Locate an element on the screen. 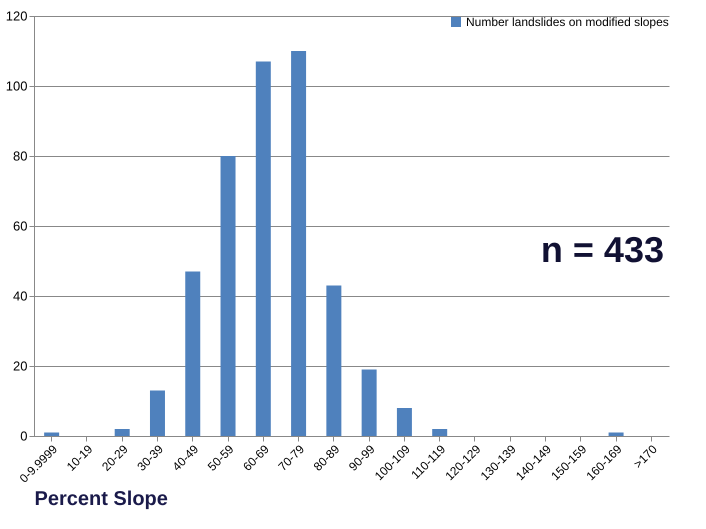  y-tick-label: 40 is located at coordinates (20, 296).